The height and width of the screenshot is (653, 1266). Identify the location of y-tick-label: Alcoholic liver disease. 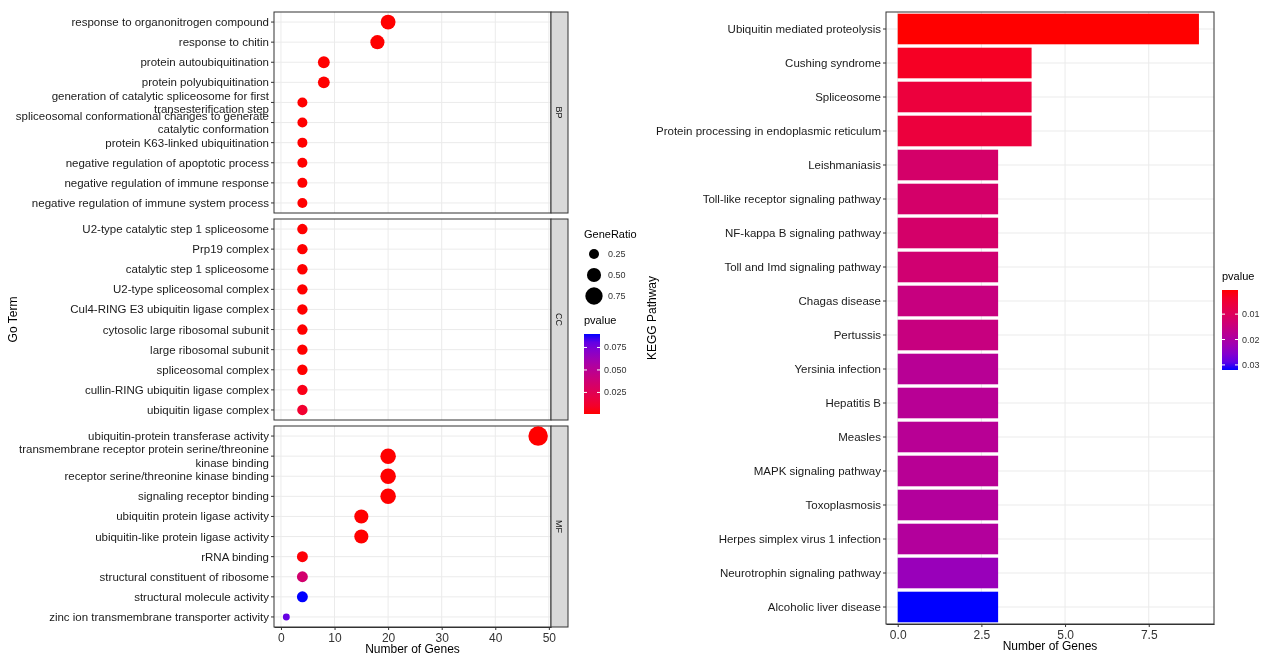
(824, 607).